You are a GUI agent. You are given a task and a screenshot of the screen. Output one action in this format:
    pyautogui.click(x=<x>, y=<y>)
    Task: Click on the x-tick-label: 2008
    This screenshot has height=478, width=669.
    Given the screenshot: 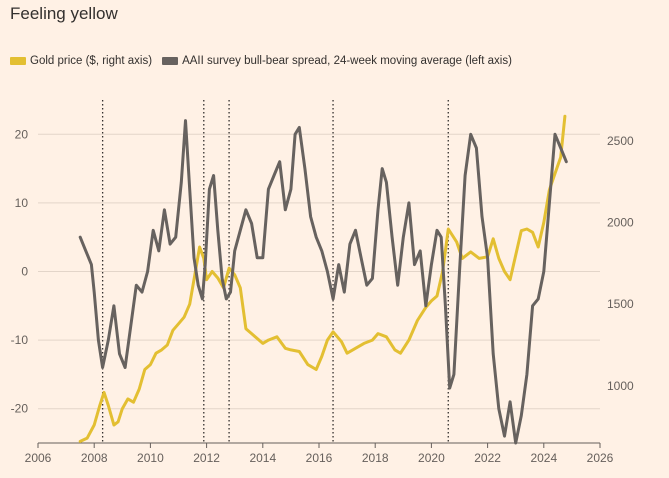 What is the action you would take?
    pyautogui.click(x=94, y=458)
    